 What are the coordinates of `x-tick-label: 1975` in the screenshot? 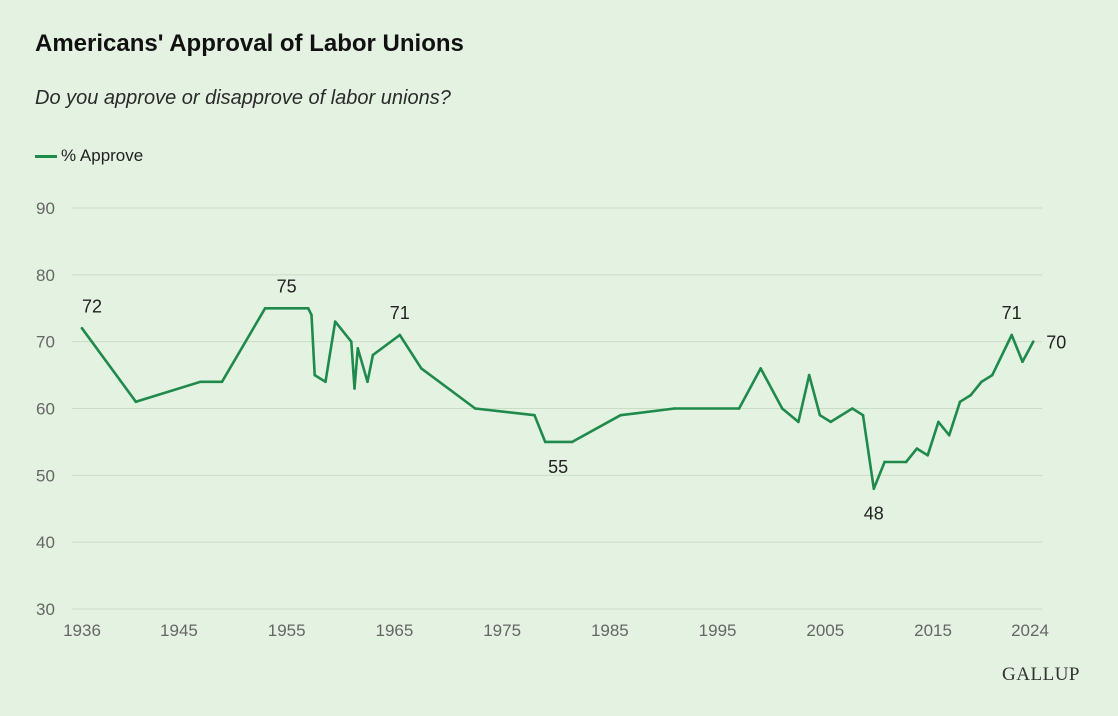 It's located at (502, 630).